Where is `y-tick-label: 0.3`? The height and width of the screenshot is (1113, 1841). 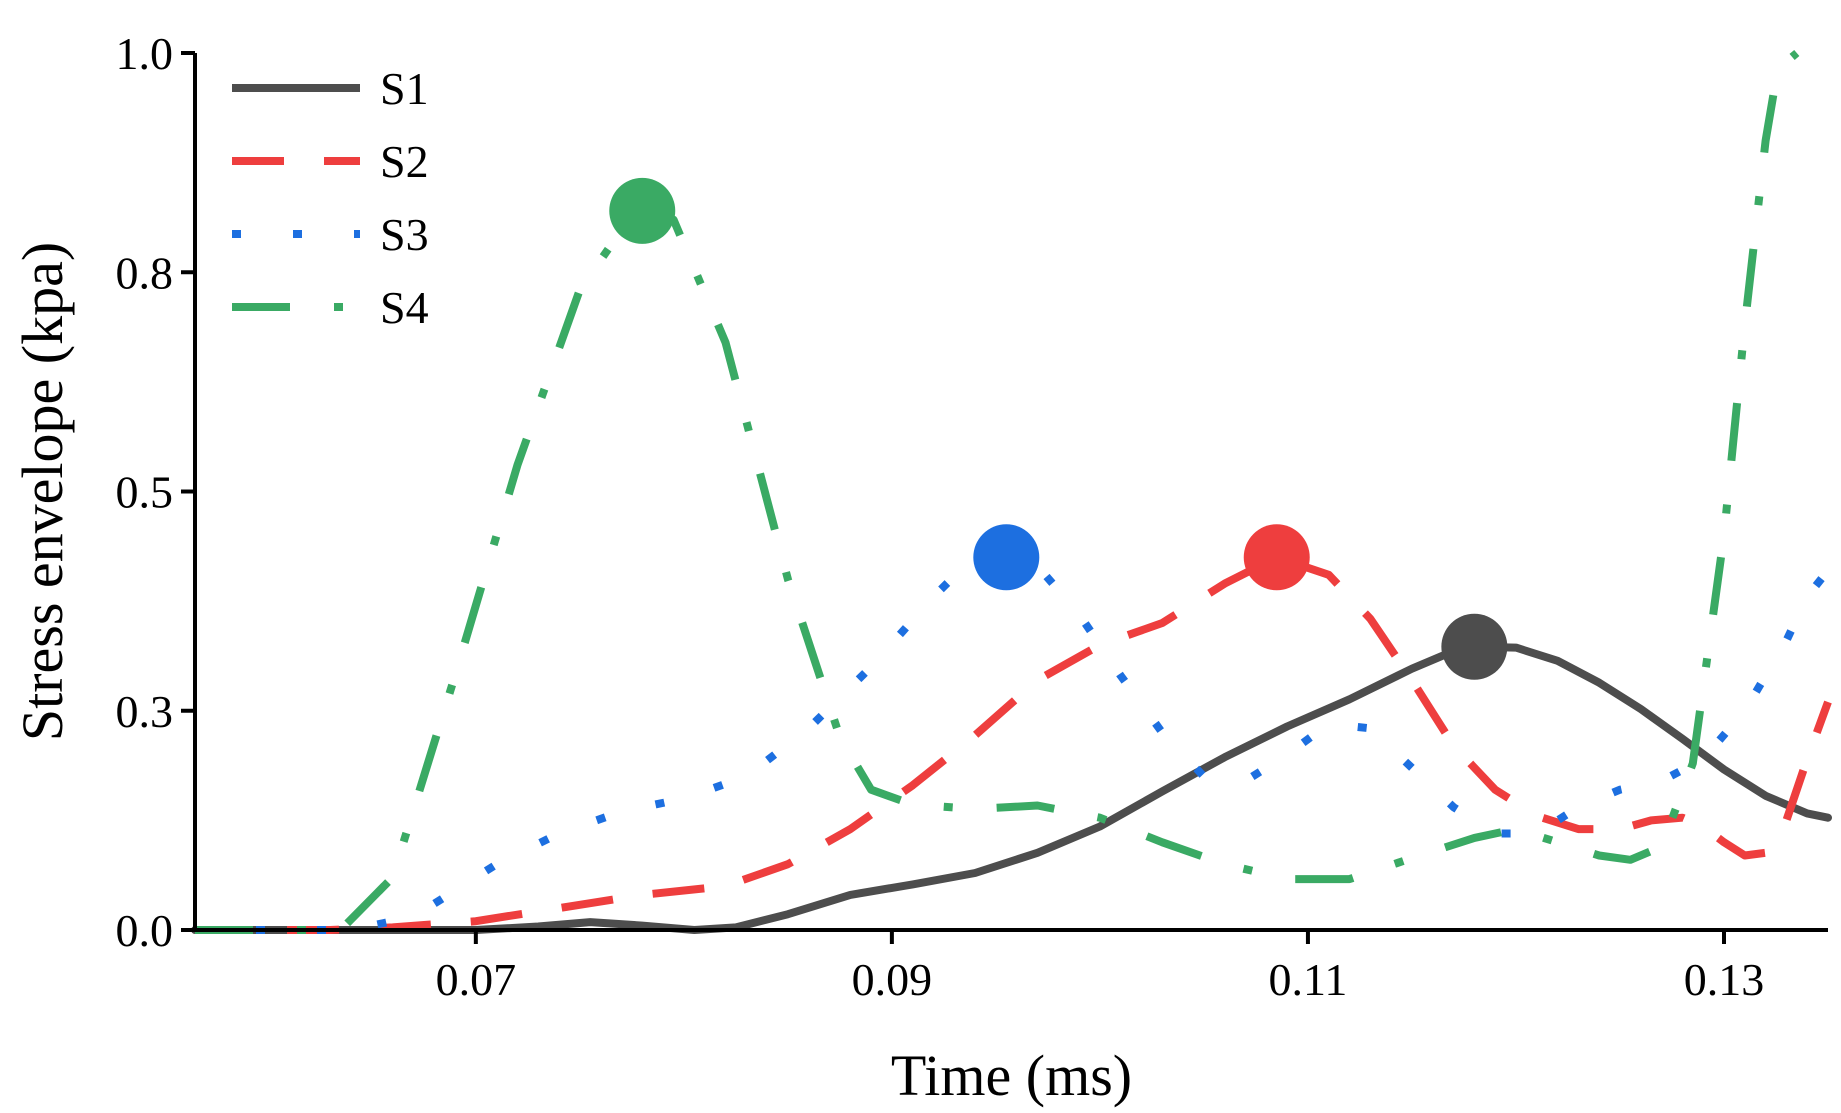
y-tick-label: 0.3 is located at coordinates (145, 711).